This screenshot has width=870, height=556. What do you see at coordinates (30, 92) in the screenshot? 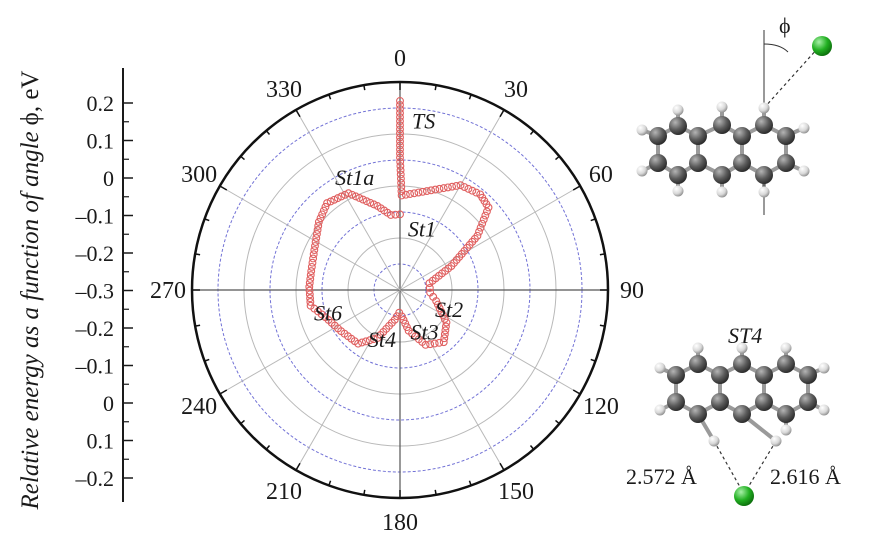
I see `y-axis-title-unit: , eV` at bounding box center [30, 92].